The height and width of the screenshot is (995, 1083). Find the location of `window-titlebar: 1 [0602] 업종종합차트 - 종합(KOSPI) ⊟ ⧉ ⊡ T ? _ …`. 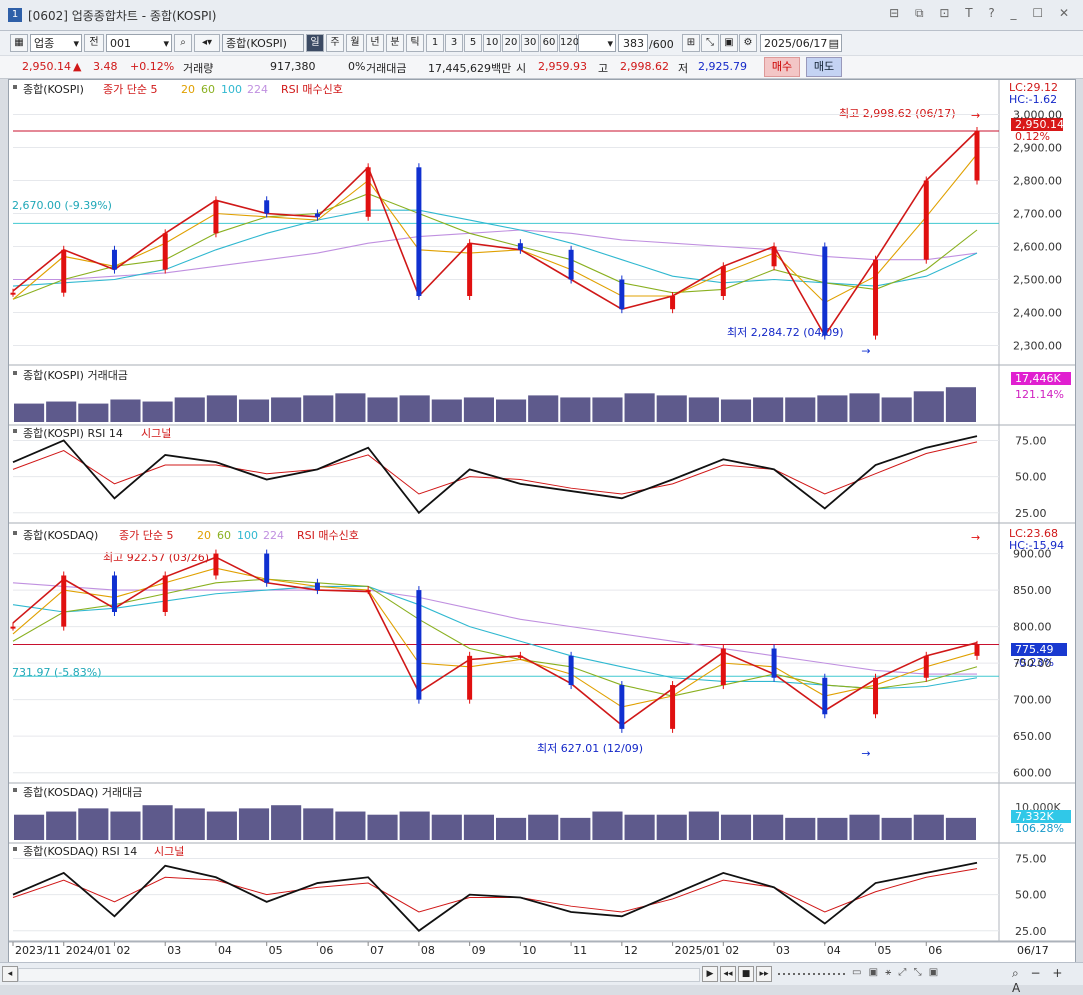

window-titlebar: 1 [0602] 업종종합차트 - 종합(KOSPI) ⊟ ⧉ ⊡ T ? _ … is located at coordinates (541, 15).